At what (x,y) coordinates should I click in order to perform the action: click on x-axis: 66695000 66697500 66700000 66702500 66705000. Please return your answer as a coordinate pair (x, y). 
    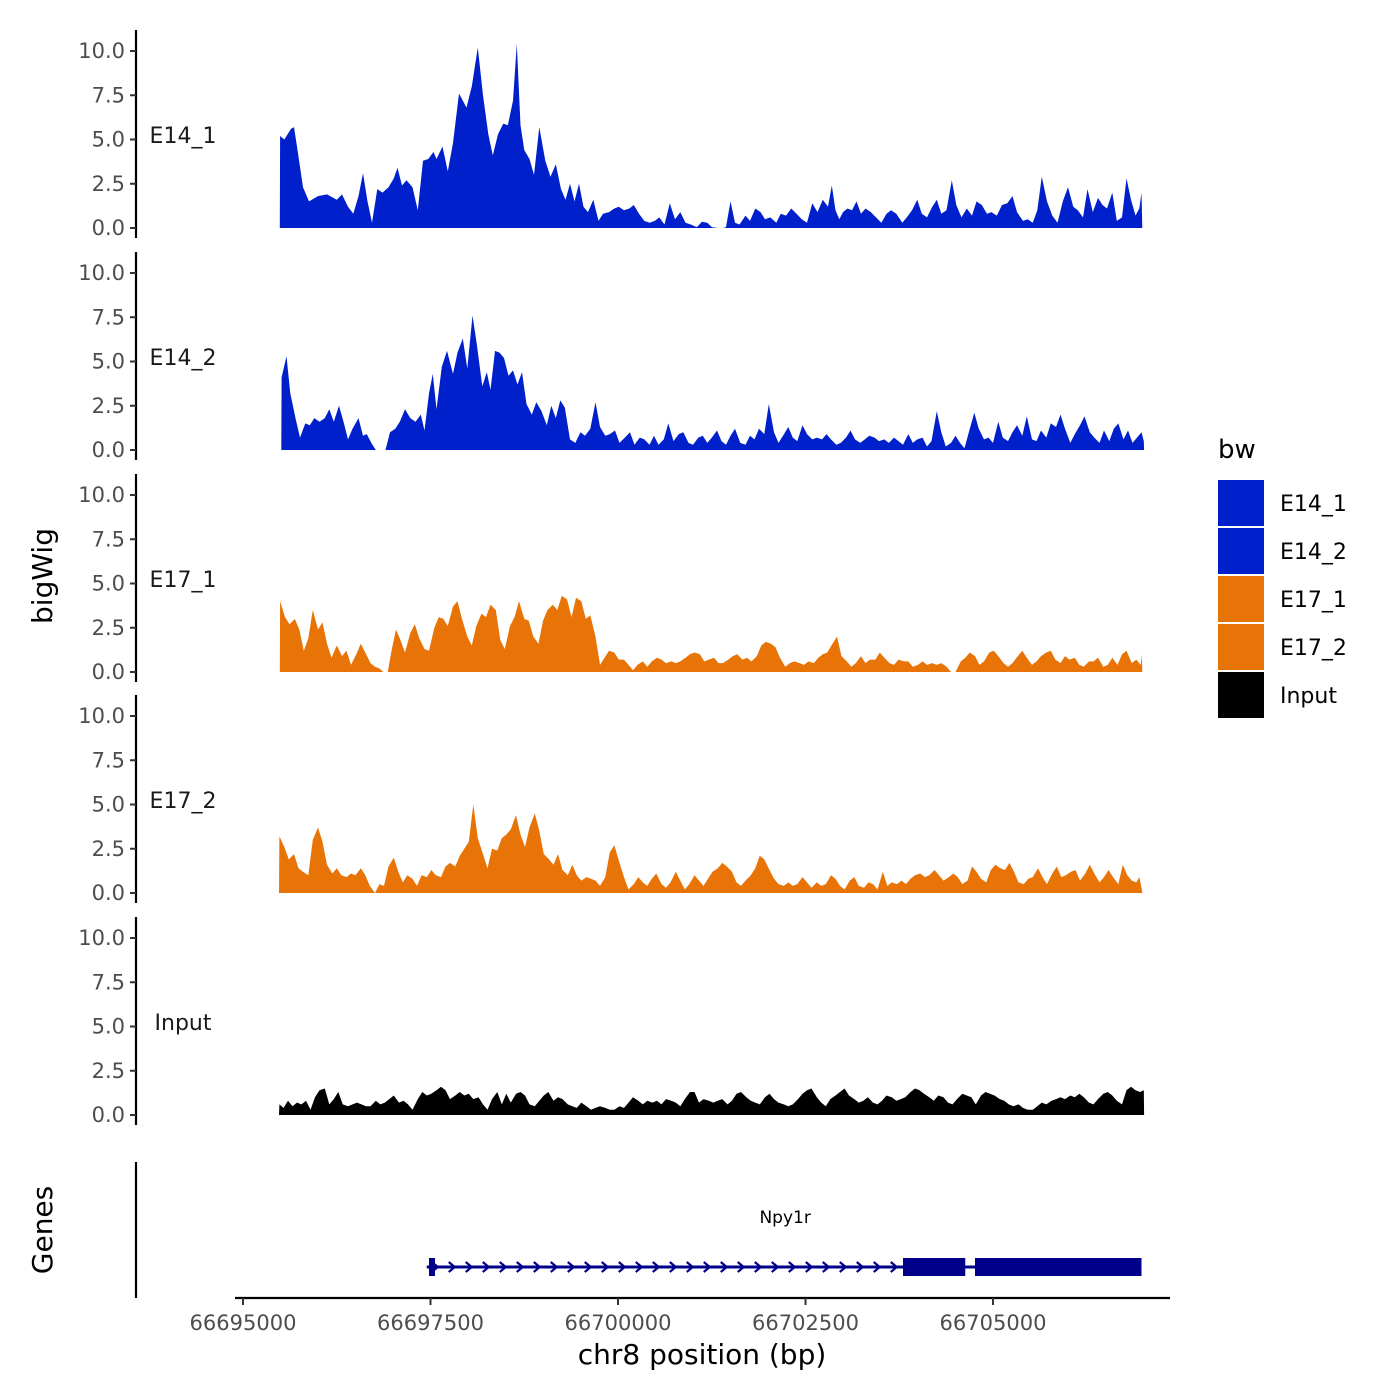
    Looking at the image, I should click on (680, 1315).